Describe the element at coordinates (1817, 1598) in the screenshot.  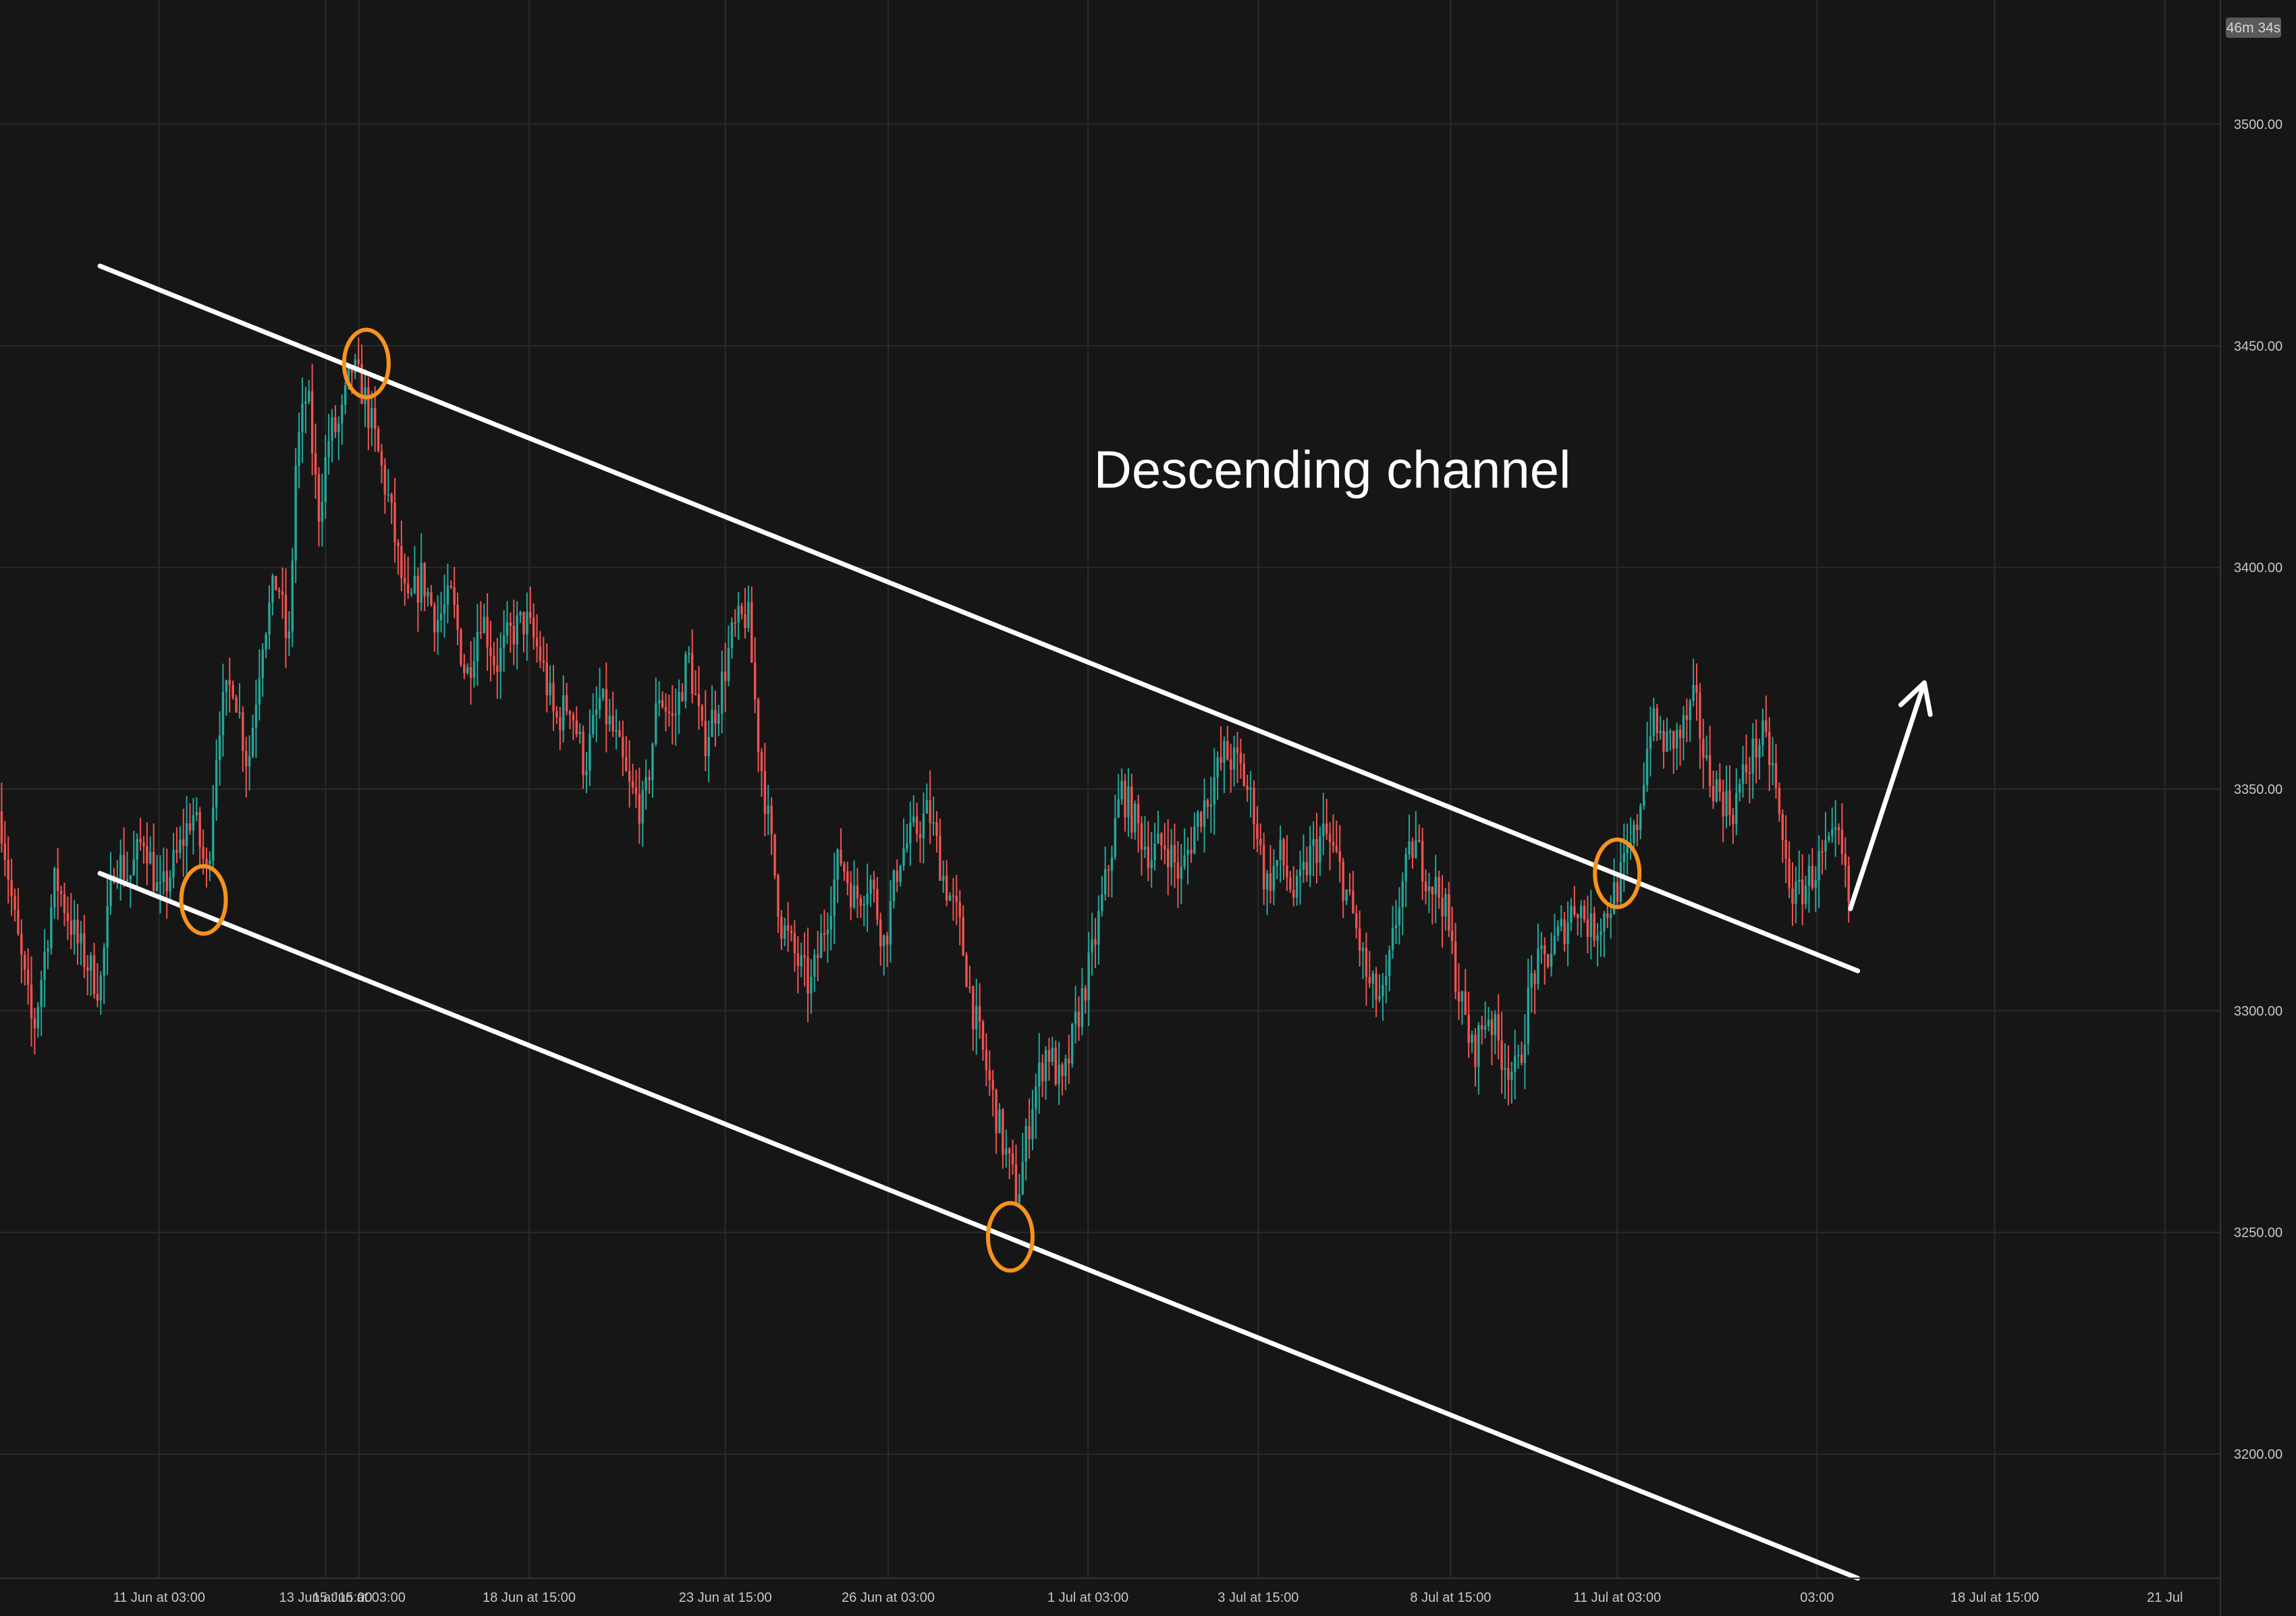
I see `x-tick-label: 03:00` at that location.